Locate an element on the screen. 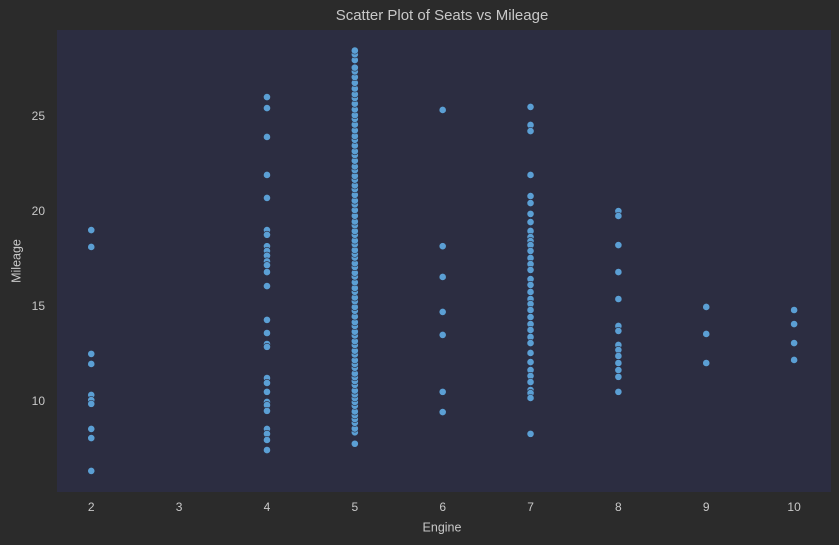 Image resolution: width=839 pixels, height=545 pixels. x-tick-label: 8 is located at coordinates (618, 507).